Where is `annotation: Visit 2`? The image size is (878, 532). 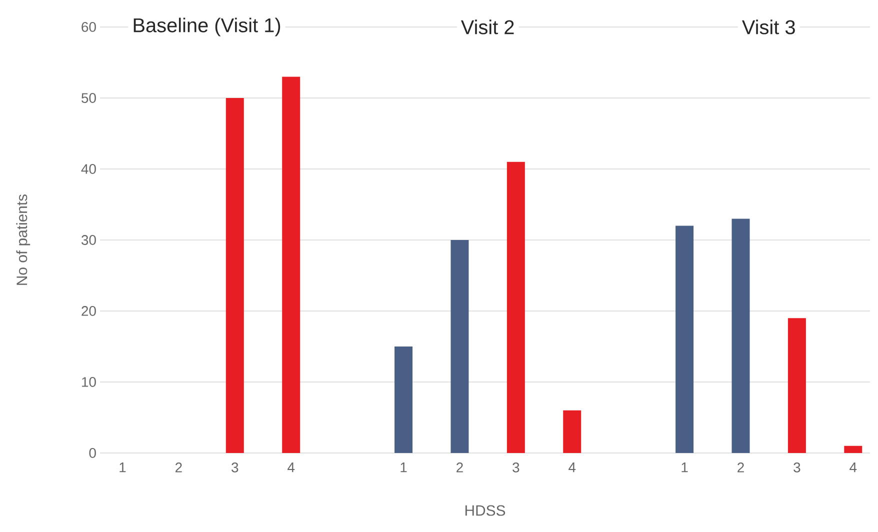 annotation: Visit 2 is located at coordinates (487, 27).